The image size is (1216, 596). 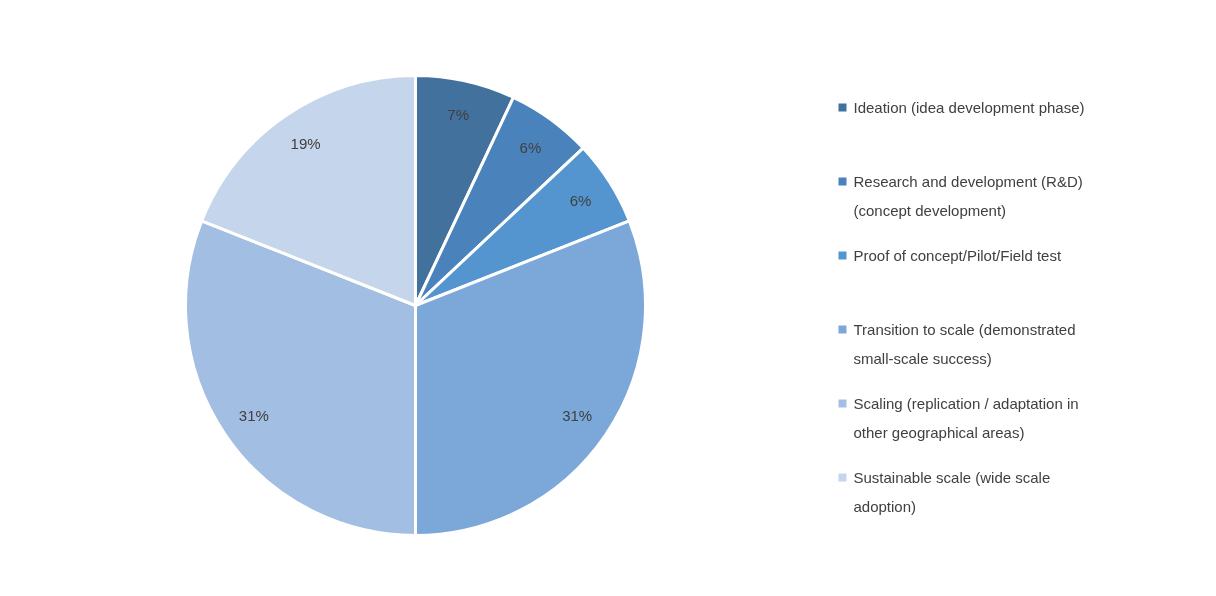 I want to click on legend-label: Sustainable scale (wide scale adoption), so click(x=952, y=492).